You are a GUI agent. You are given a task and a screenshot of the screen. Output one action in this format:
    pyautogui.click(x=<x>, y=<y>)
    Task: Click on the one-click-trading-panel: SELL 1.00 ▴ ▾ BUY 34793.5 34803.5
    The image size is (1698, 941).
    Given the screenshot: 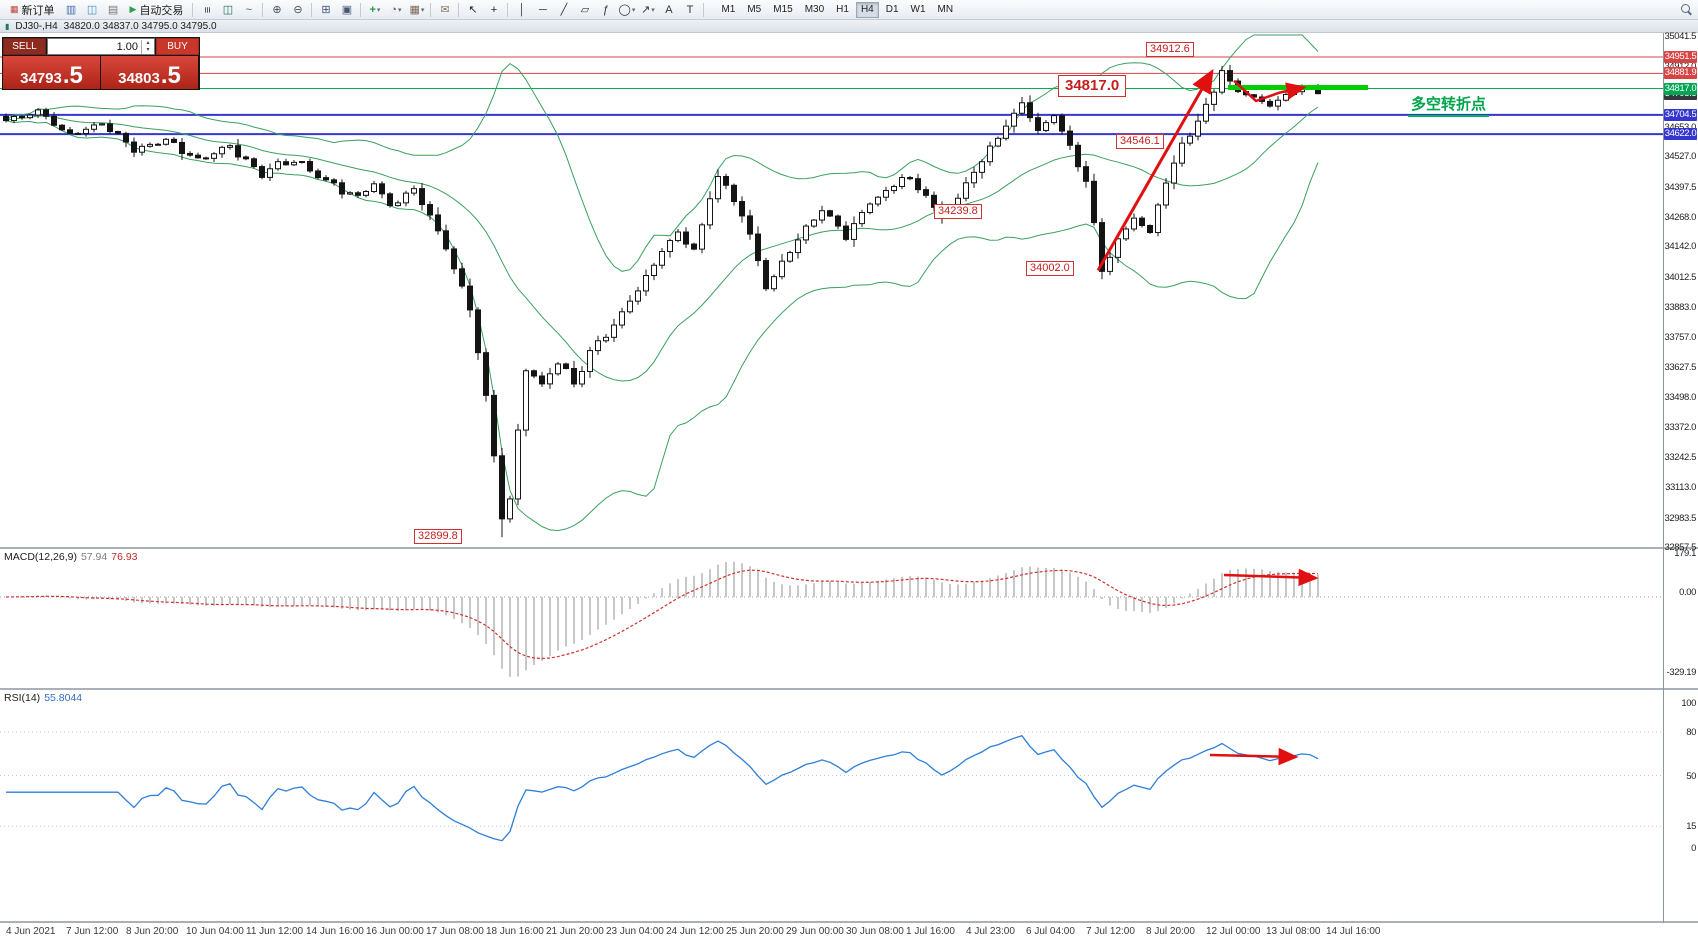 What is the action you would take?
    pyautogui.click(x=101, y=63)
    